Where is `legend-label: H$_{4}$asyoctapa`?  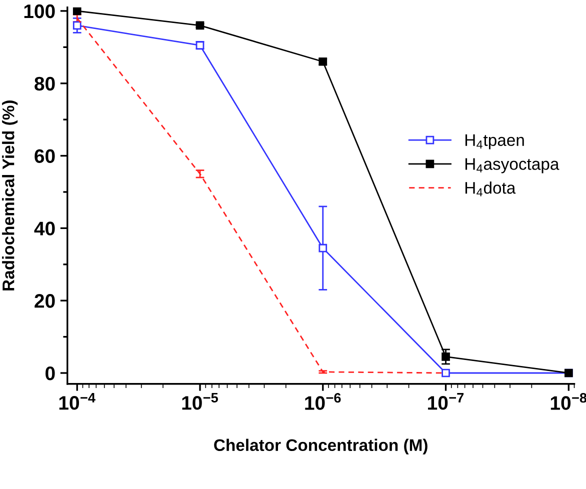
legend-label: H$_{4}$asyoctapa is located at coordinates (512, 166).